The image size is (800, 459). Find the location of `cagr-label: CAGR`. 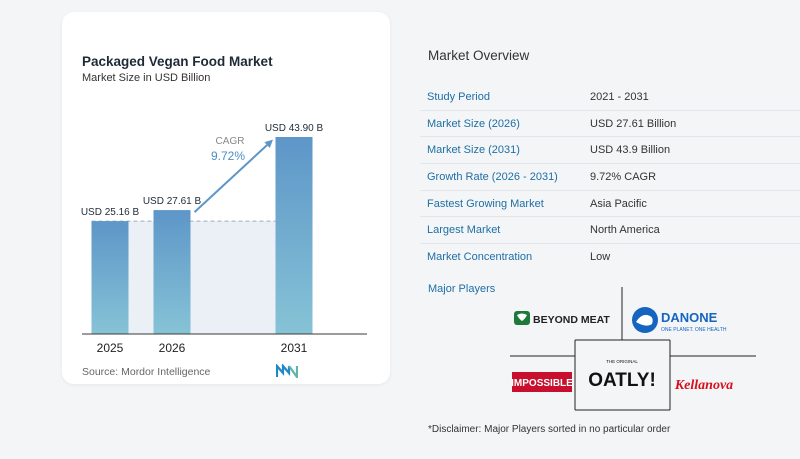

cagr-label: CAGR is located at coordinates (230, 141).